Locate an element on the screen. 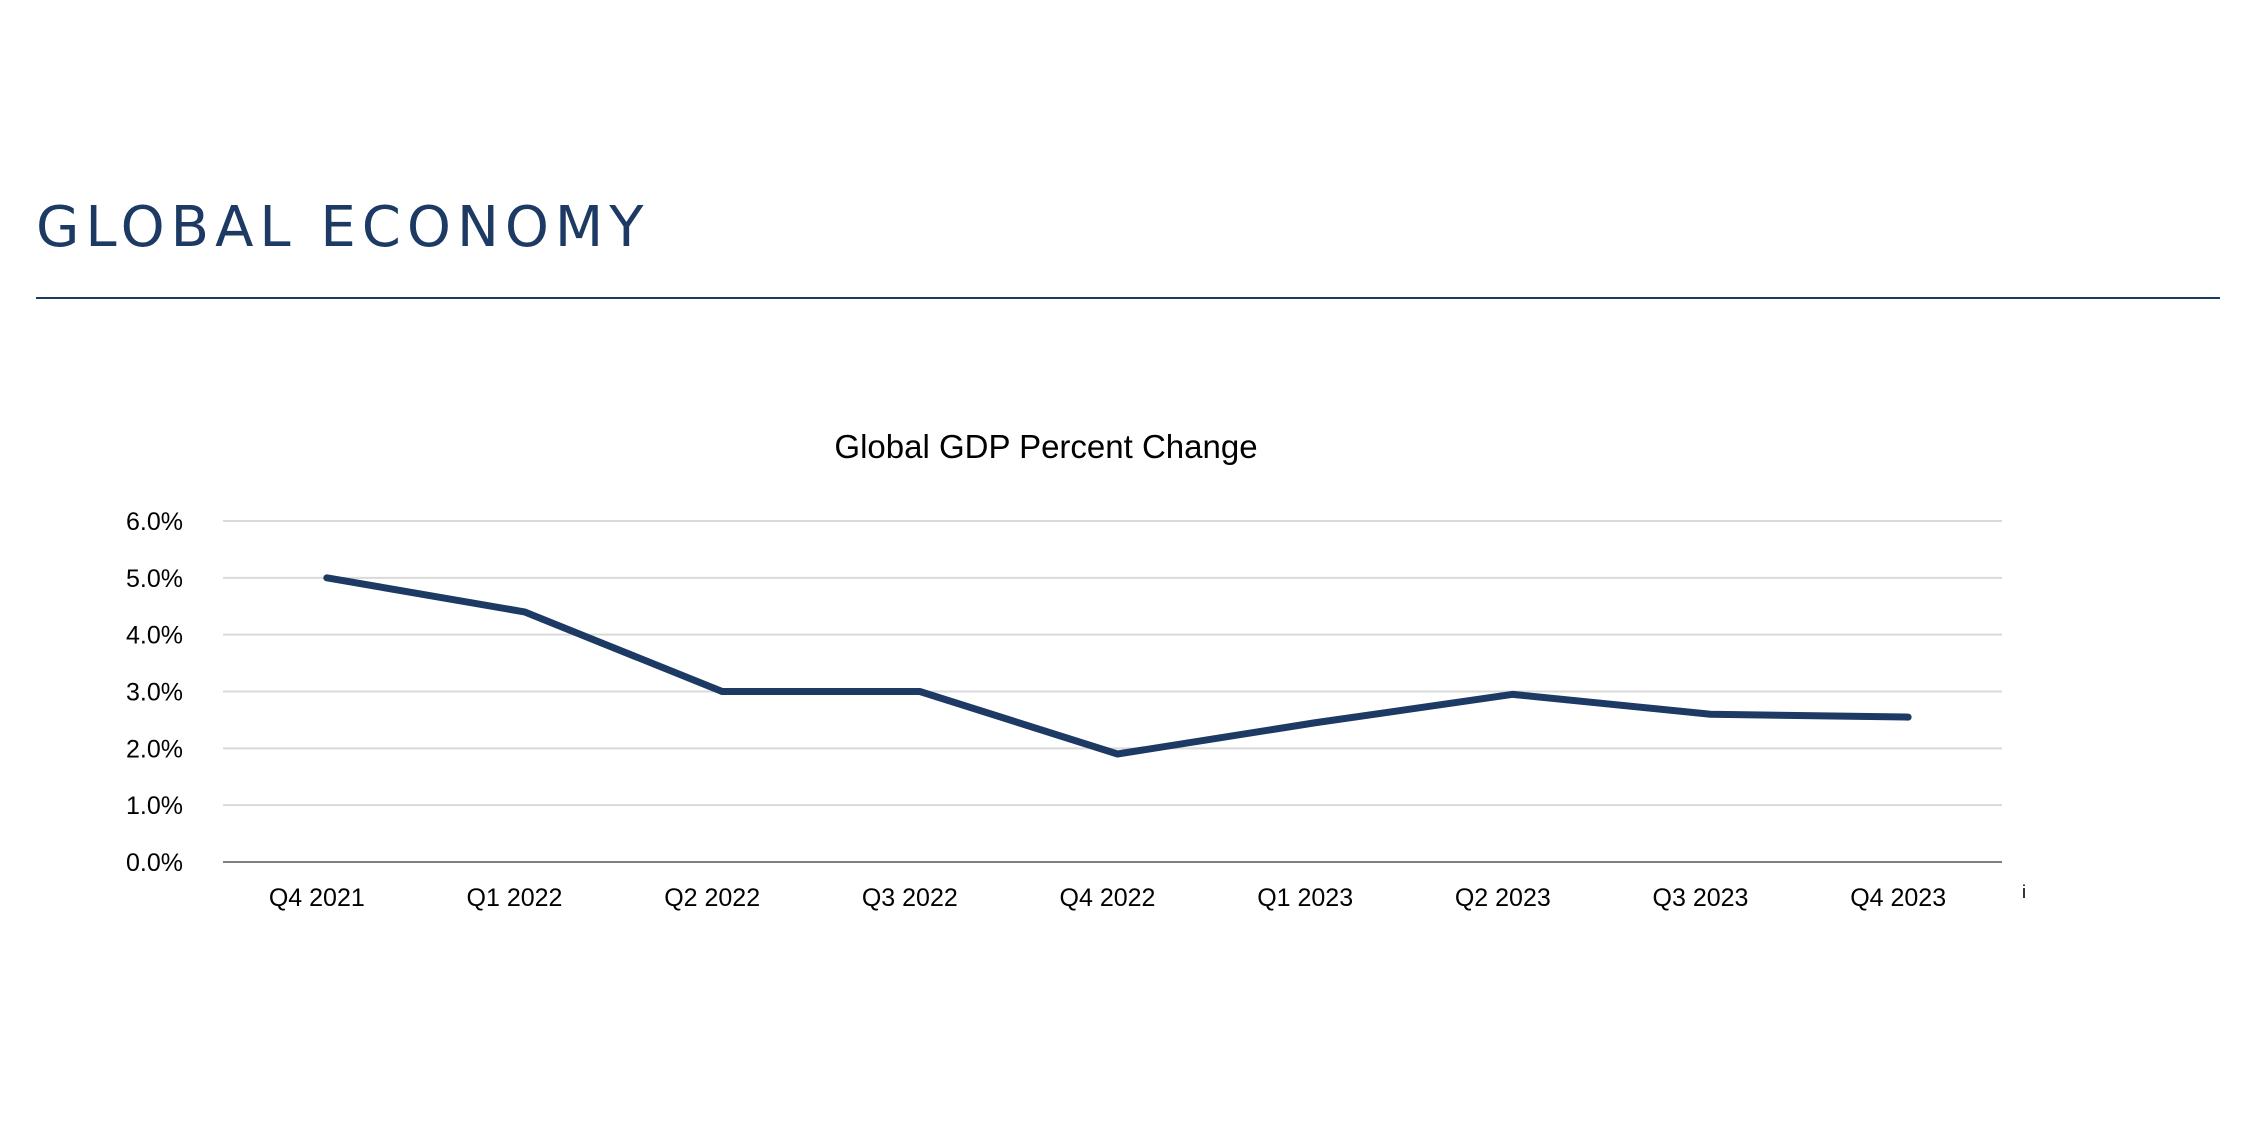 Image resolution: width=2250 pixels, height=1125 pixels. x-tick-label: Q3 2022 is located at coordinates (910, 898).